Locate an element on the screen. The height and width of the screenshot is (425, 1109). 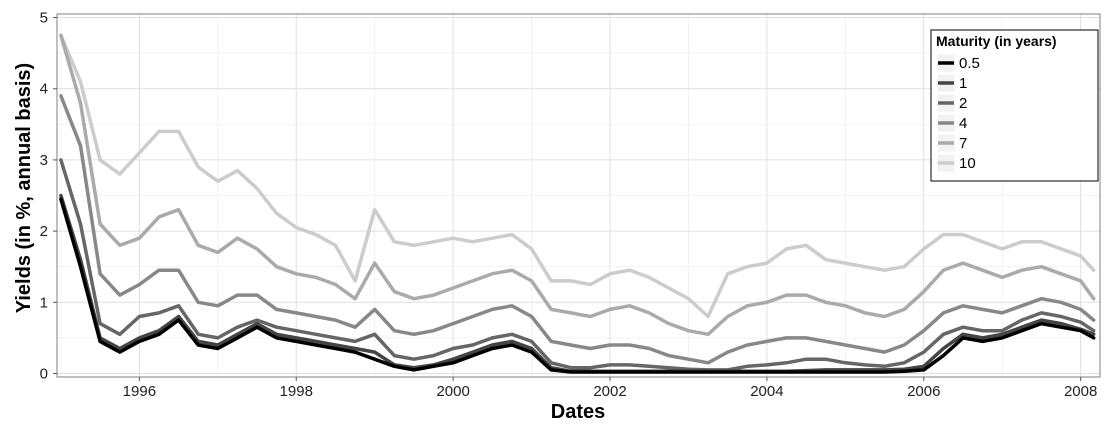
x-tick-label: 2008 is located at coordinates (1080, 391).